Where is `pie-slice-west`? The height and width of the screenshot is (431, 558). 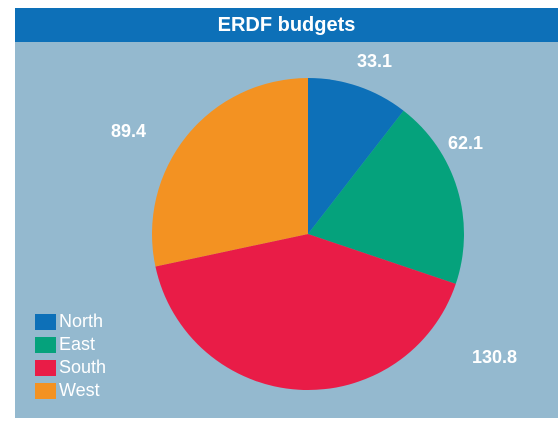
pie-slice-west is located at coordinates (229, 172).